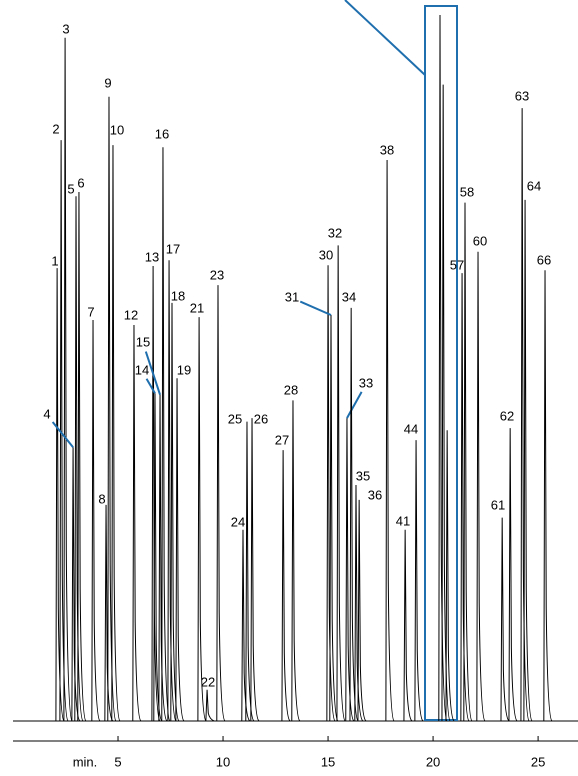 The width and height of the screenshot is (578, 776). Describe the element at coordinates (85, 761) in the screenshot. I see `x-axis-label: min.` at that location.